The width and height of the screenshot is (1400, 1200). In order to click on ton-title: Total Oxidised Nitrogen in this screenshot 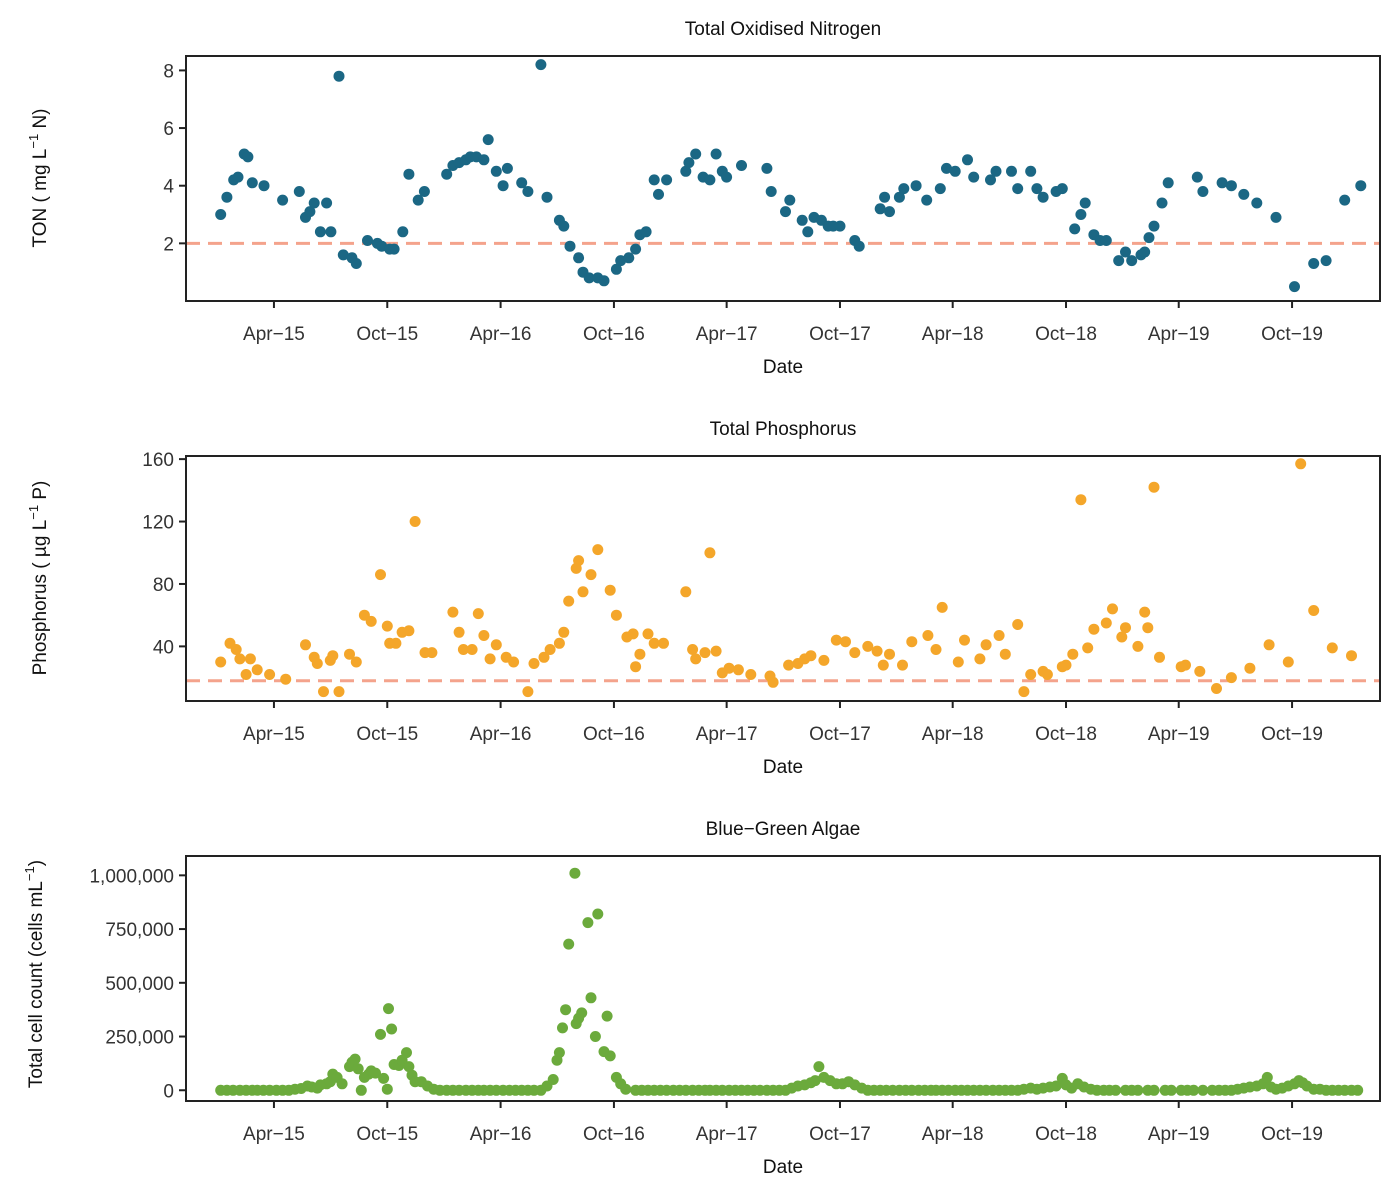, I will do `click(783, 29)`.